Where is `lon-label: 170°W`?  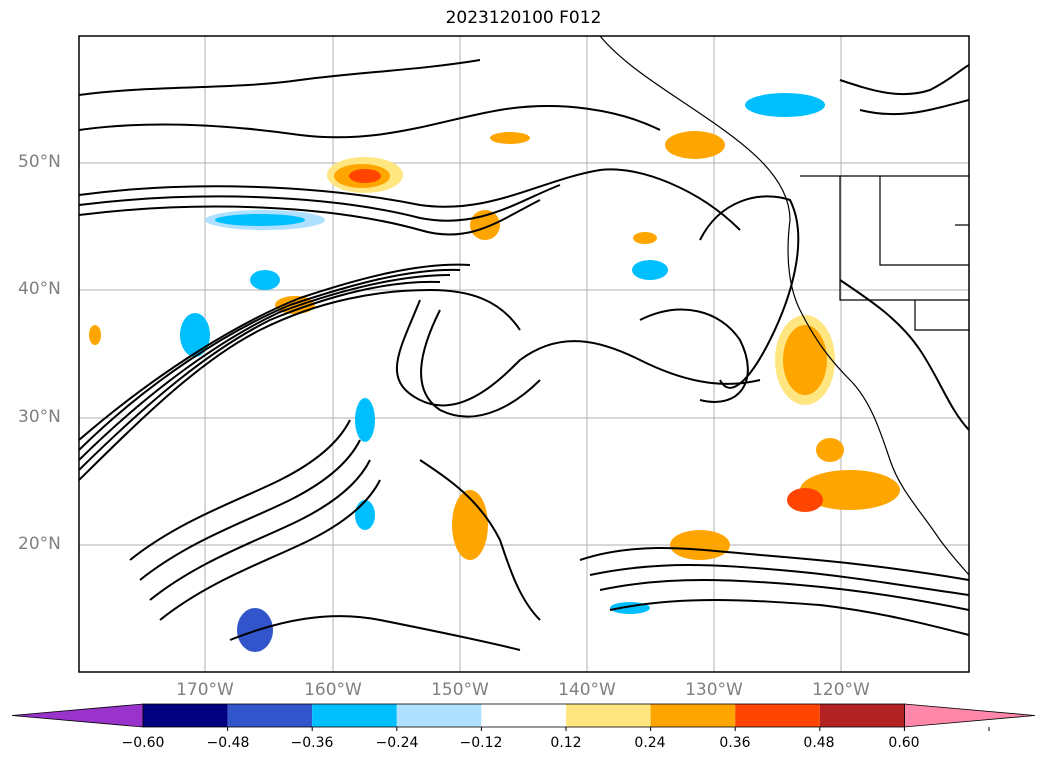
lon-label: 170°W is located at coordinates (205, 690).